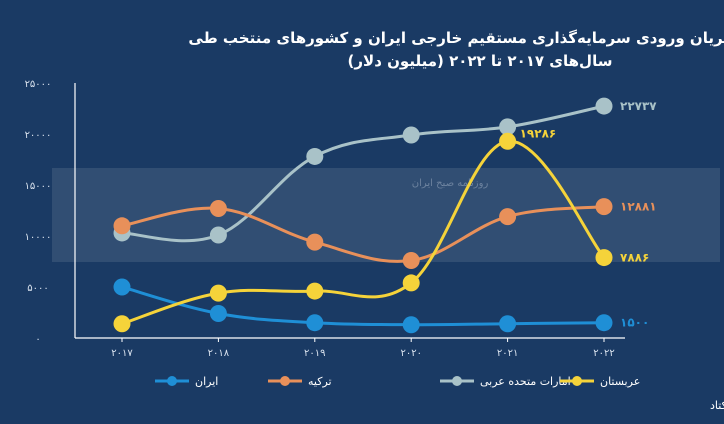 The image size is (724, 424). I want to click on y-tick-label: ۵۰۰۰, so click(37, 288).